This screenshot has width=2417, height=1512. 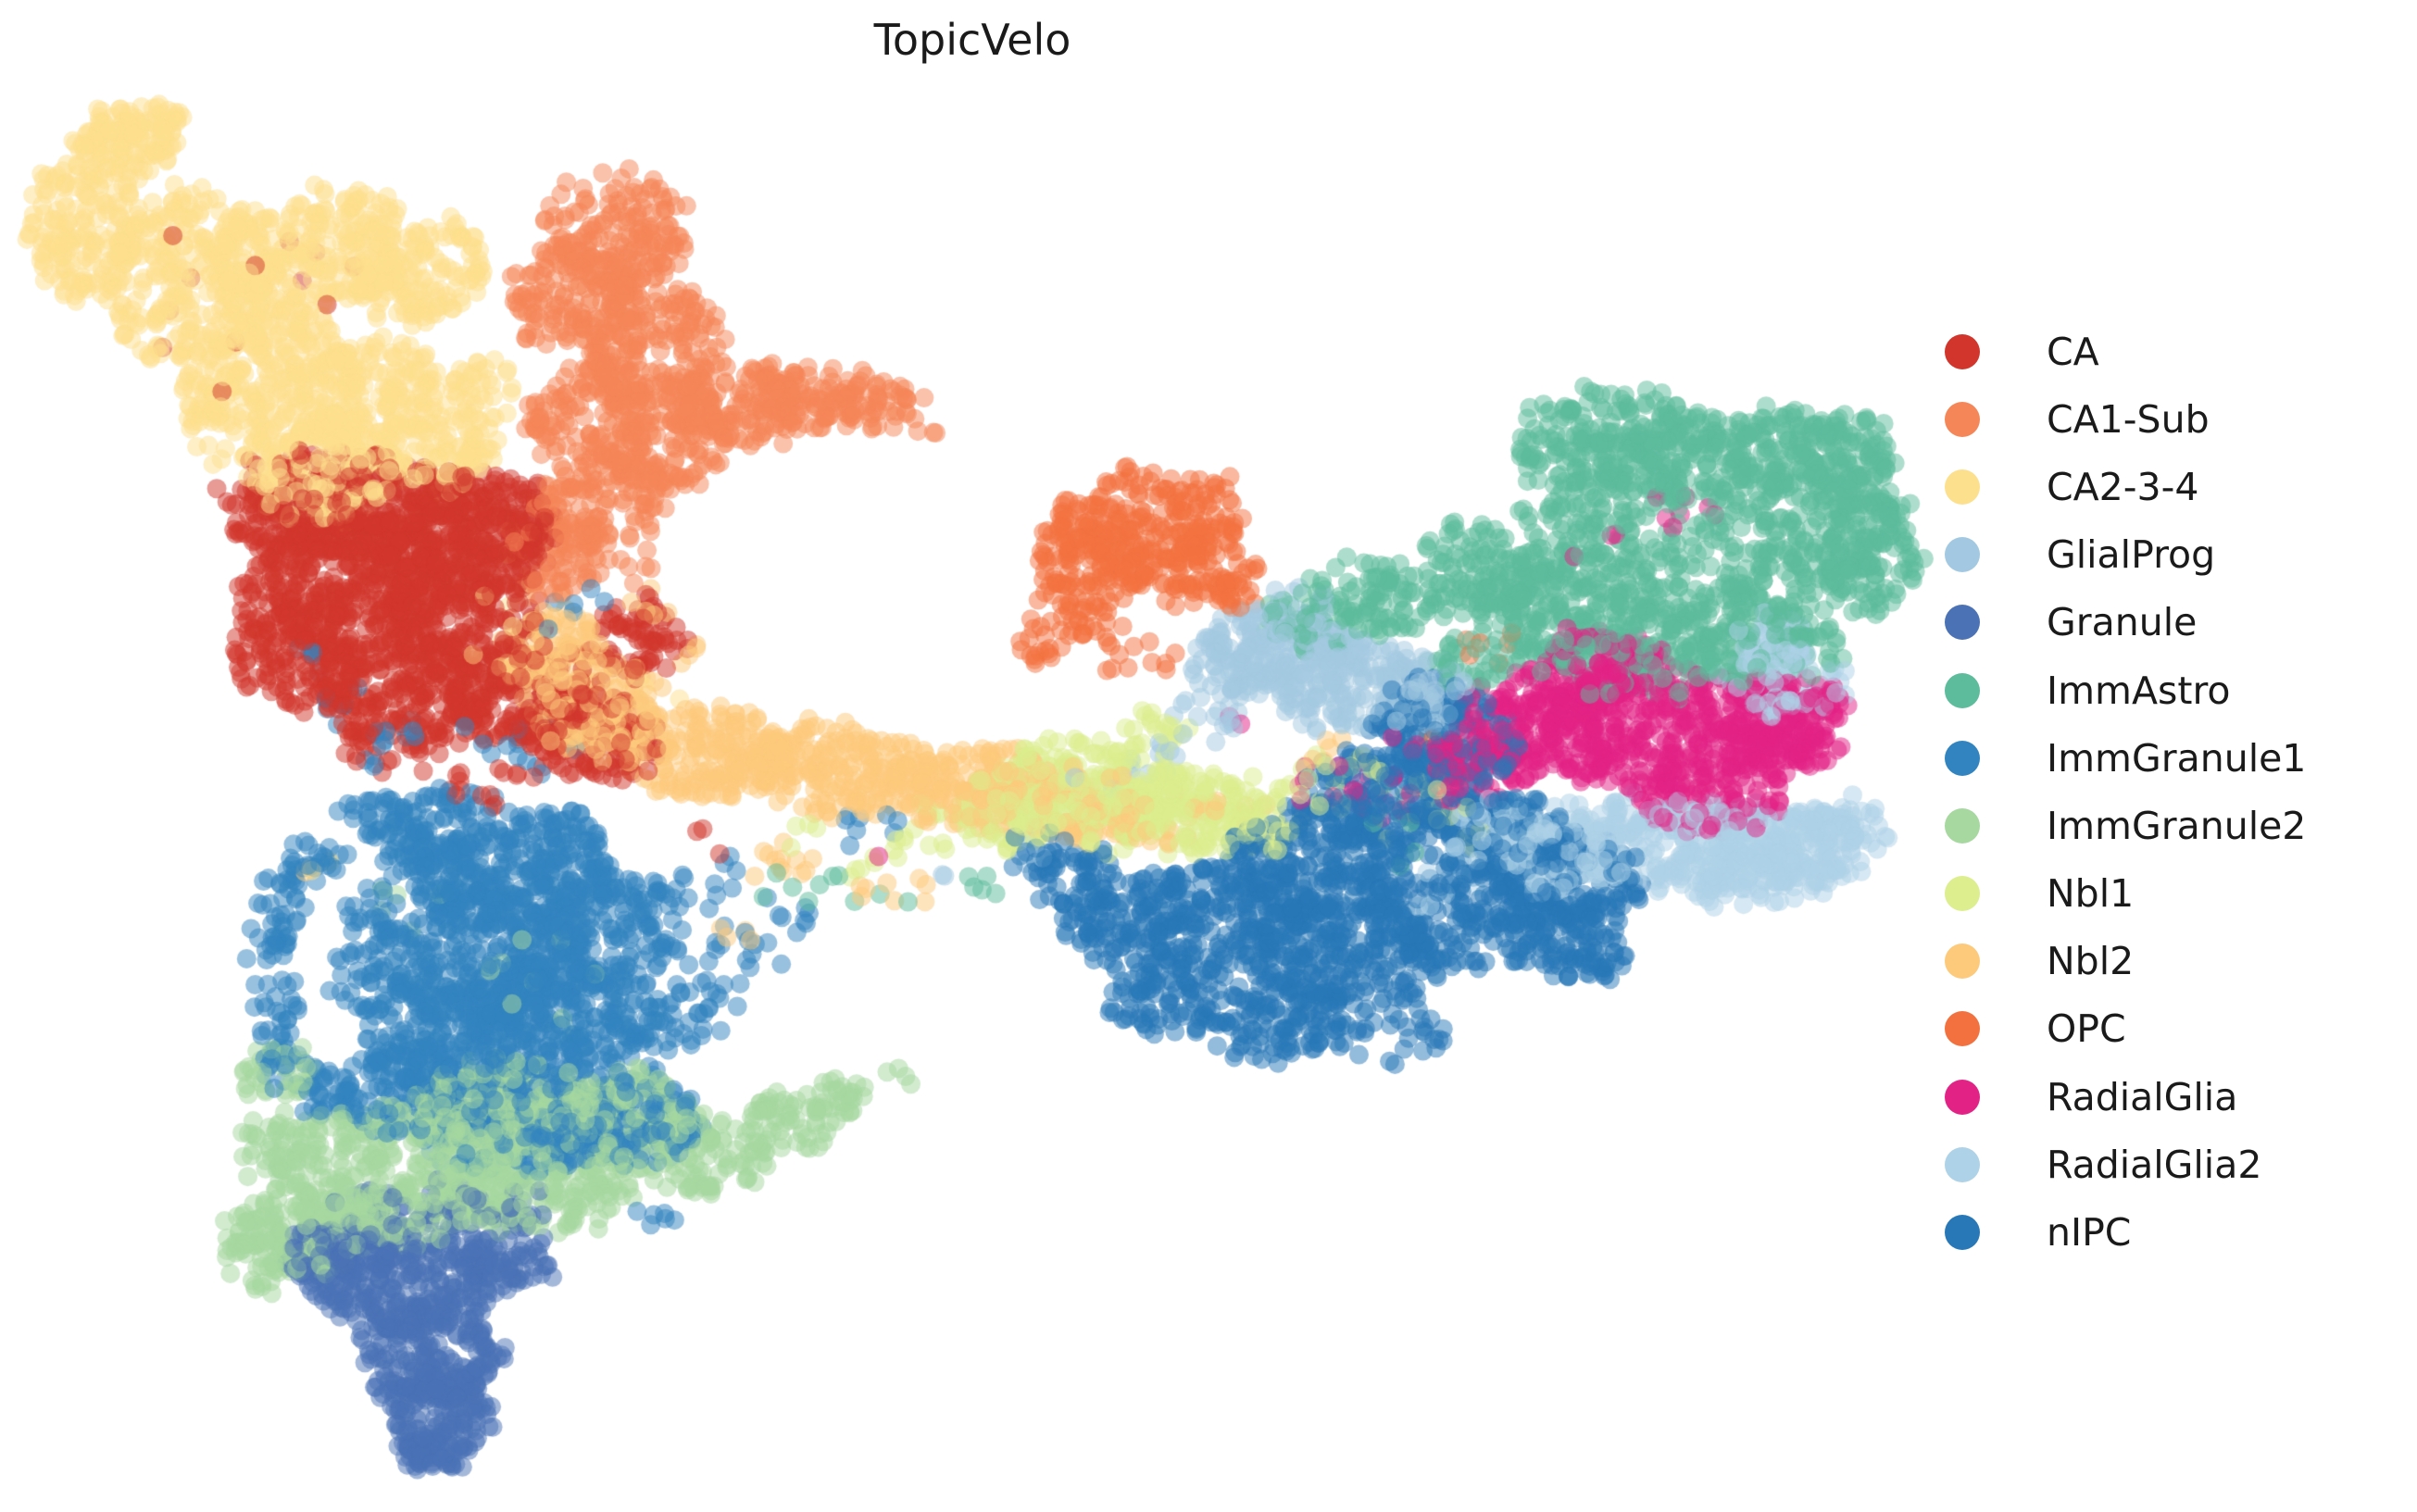 I want to click on legend-label: ImmGranule2, so click(x=2177, y=826).